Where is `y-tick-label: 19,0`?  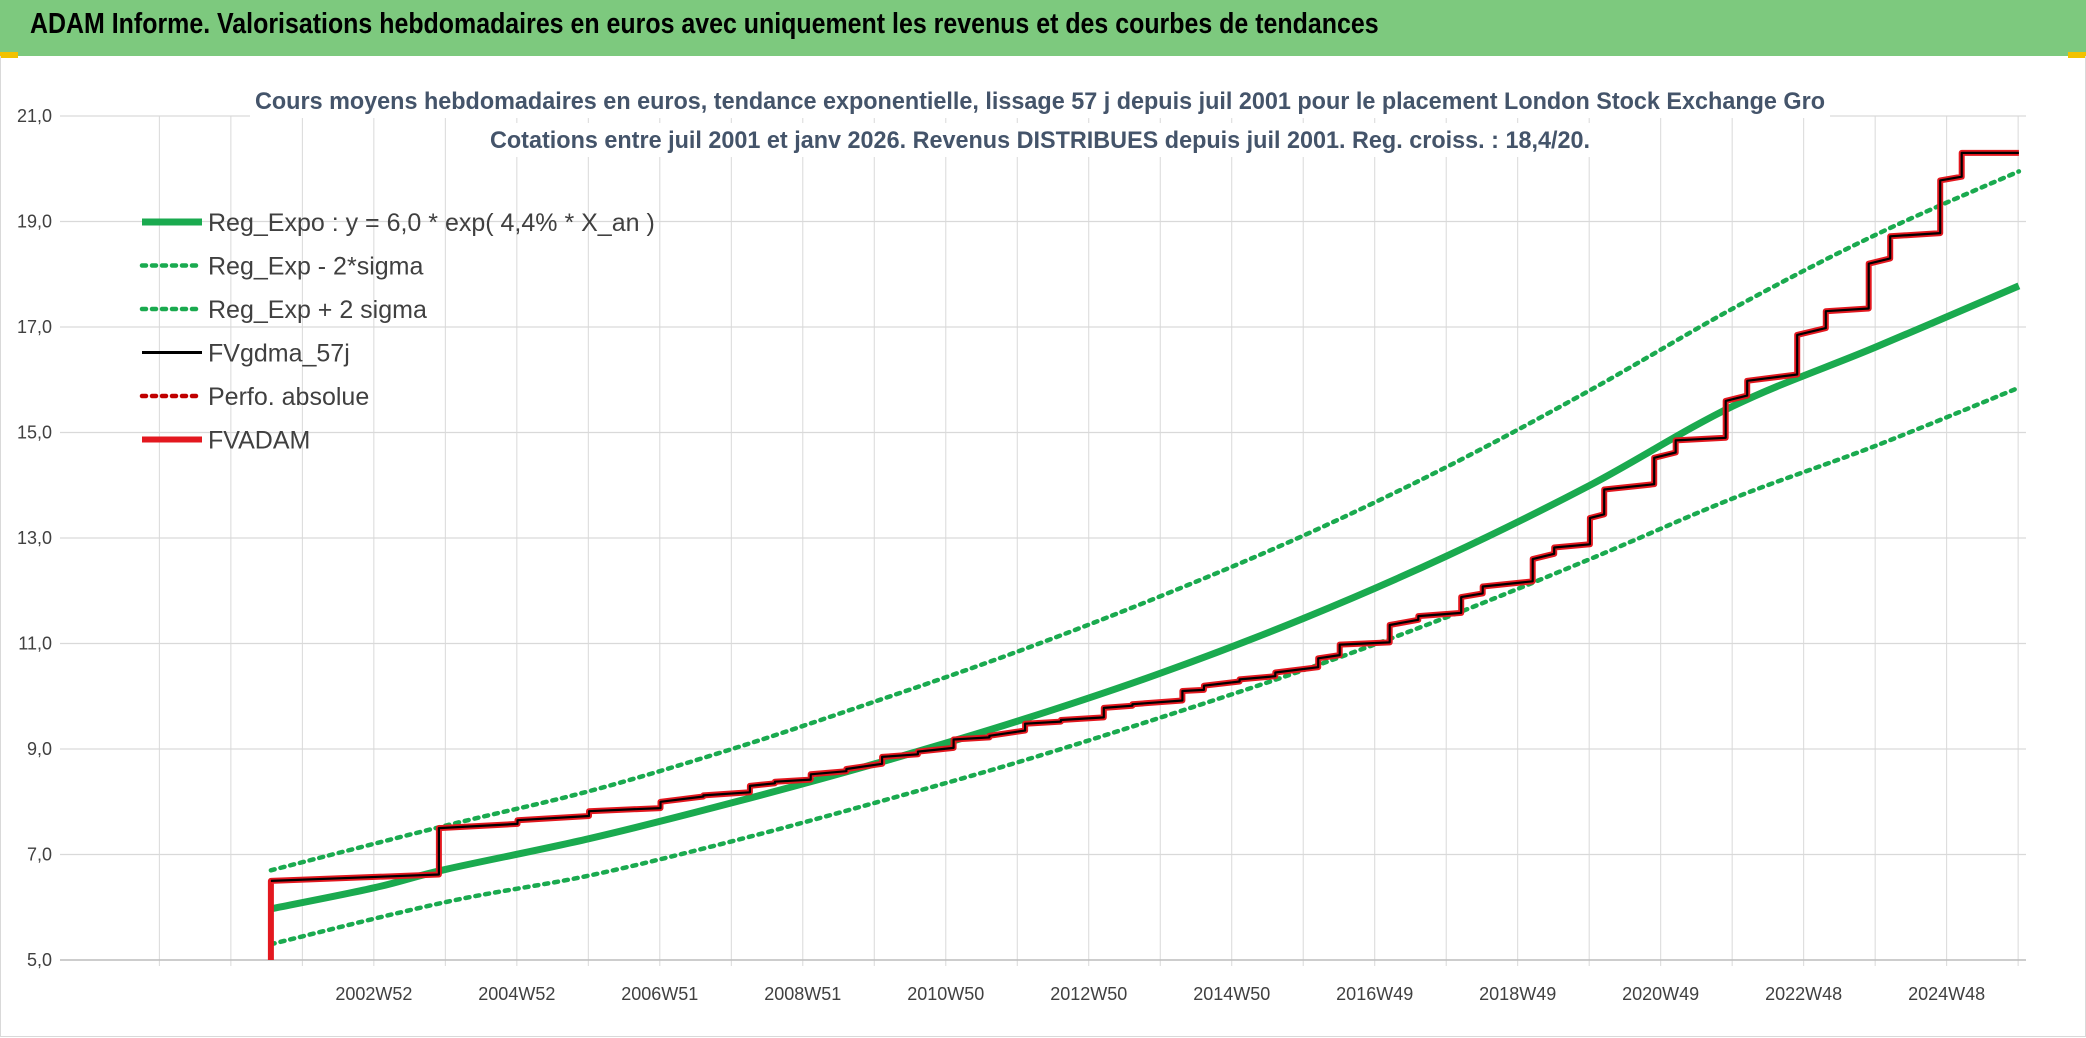
y-tick-label: 19,0 is located at coordinates (34, 222).